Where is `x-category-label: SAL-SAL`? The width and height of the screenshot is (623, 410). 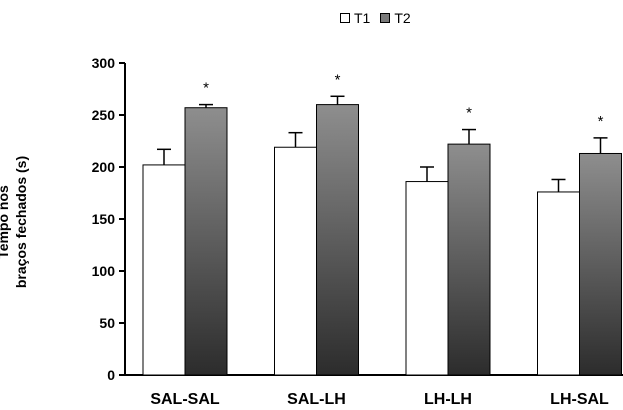
x-category-label: SAL-SAL is located at coordinates (185, 399).